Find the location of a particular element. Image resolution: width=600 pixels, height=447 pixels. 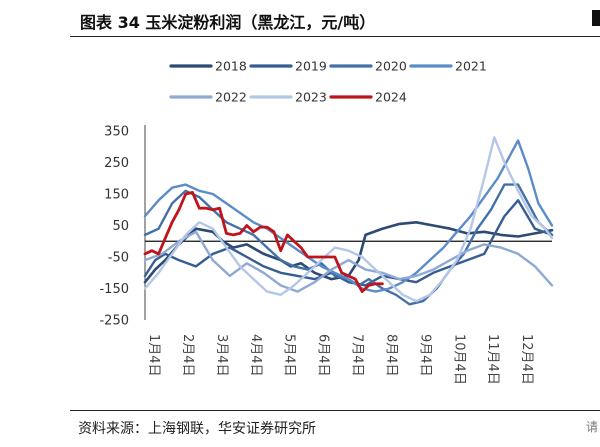

y-tick-label: -250 is located at coordinates (114, 321).